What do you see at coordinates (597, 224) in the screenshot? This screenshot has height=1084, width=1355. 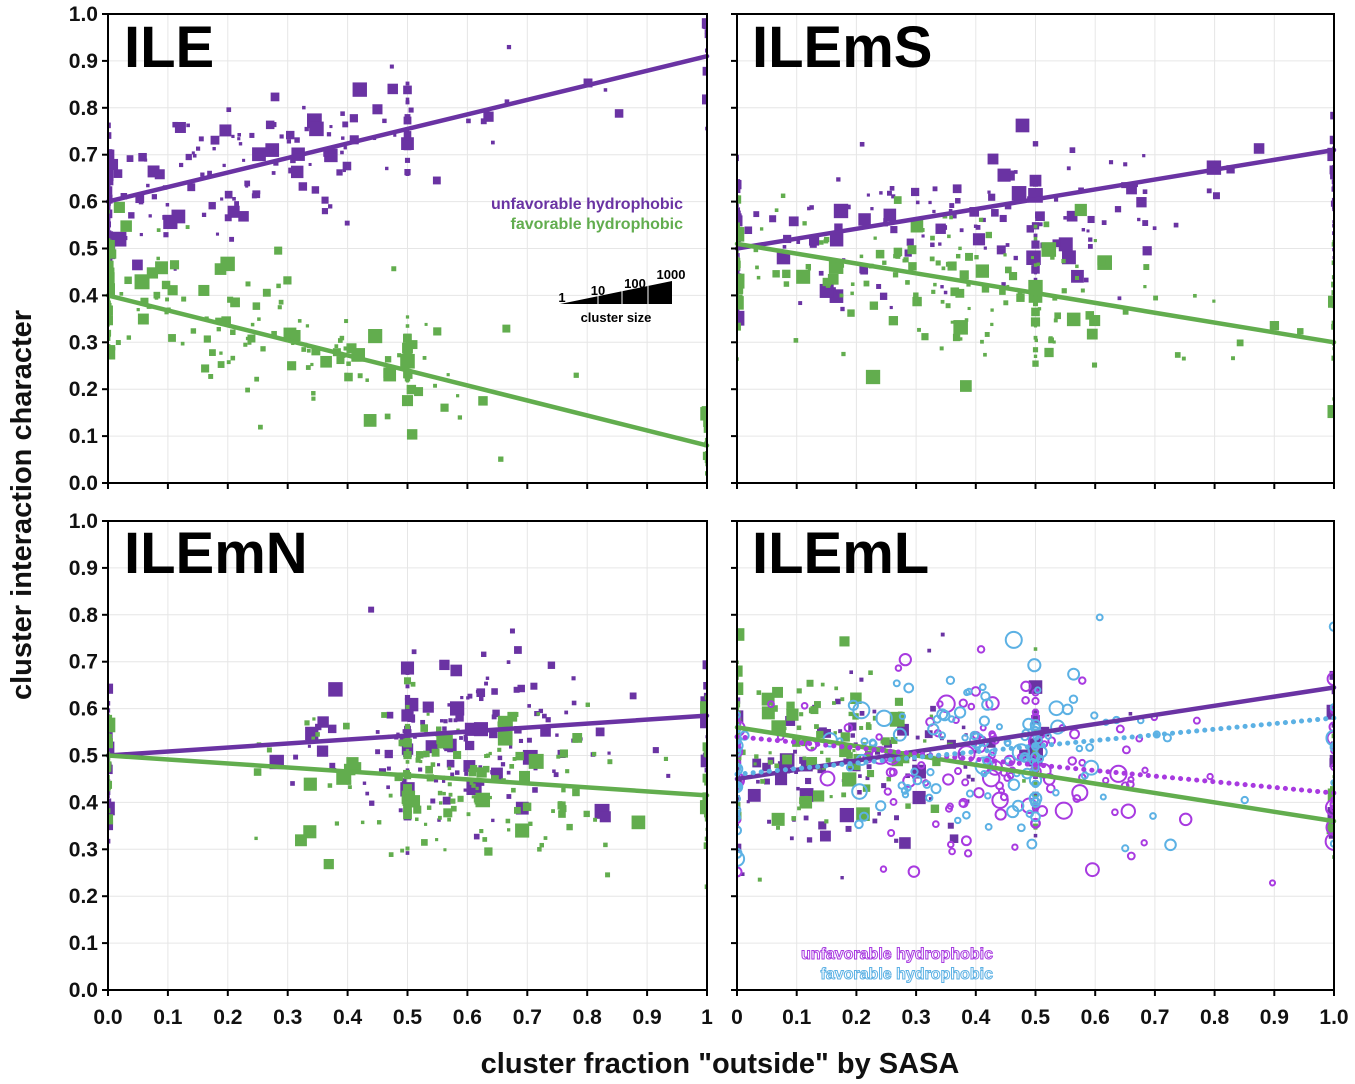 I see `legend-favorable-ile: favorable hydrophobic` at bounding box center [597, 224].